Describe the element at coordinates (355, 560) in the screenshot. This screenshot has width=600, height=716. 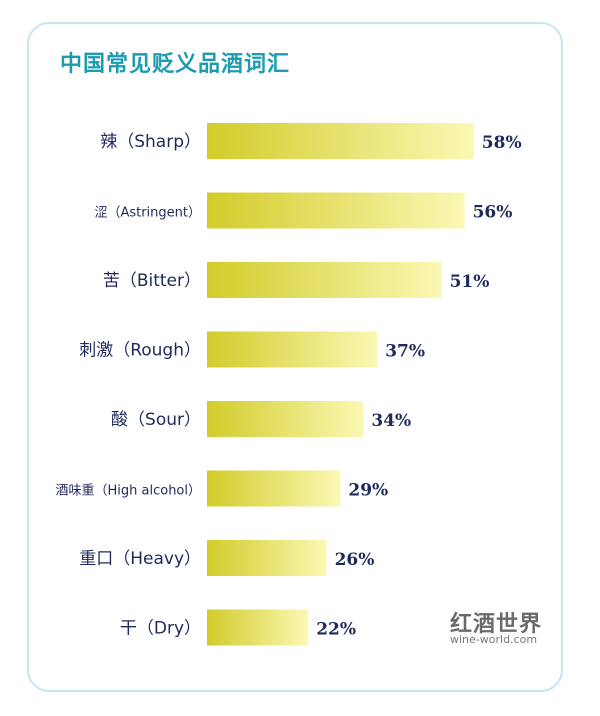
I see `value-label: 26%` at that location.